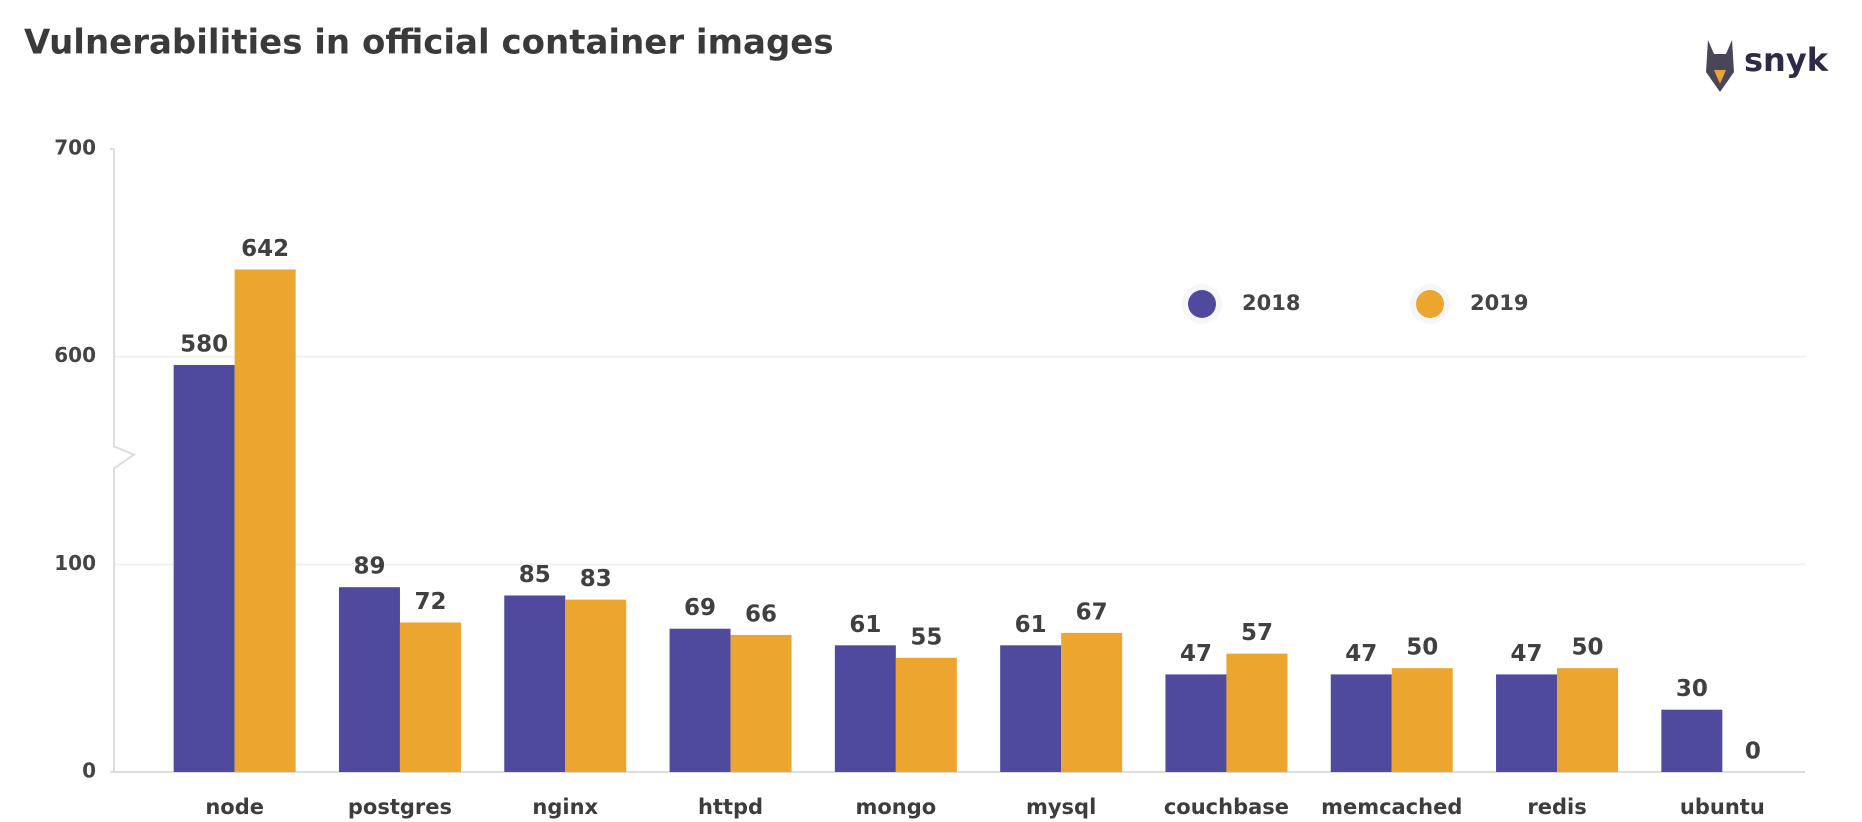  I want to click on value-label: 72, so click(430, 602).